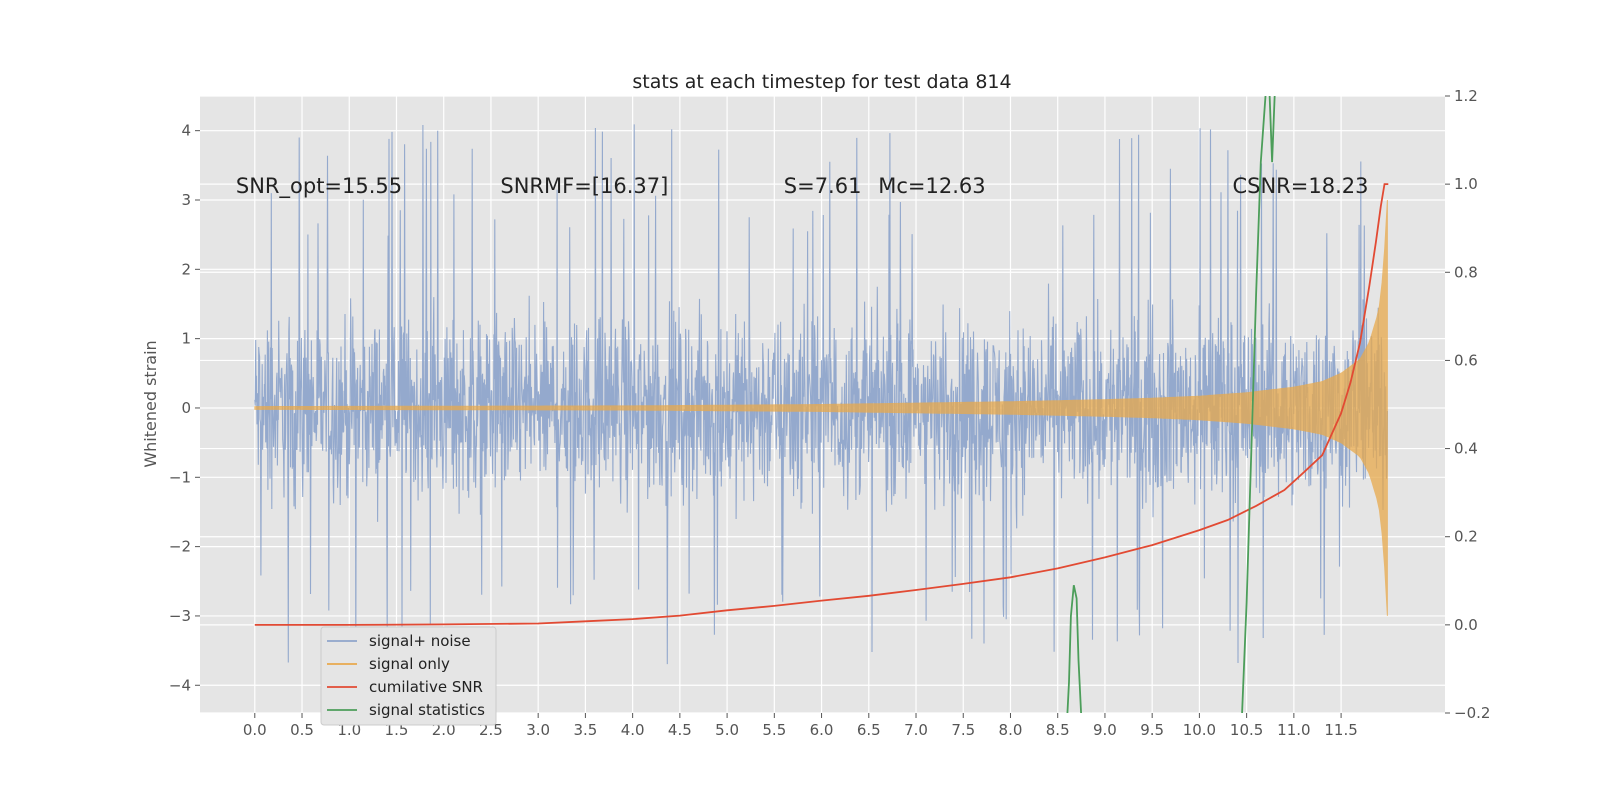 This screenshot has height=800, width=1600. I want to click on x-tick-label: 3.0, so click(538, 730).